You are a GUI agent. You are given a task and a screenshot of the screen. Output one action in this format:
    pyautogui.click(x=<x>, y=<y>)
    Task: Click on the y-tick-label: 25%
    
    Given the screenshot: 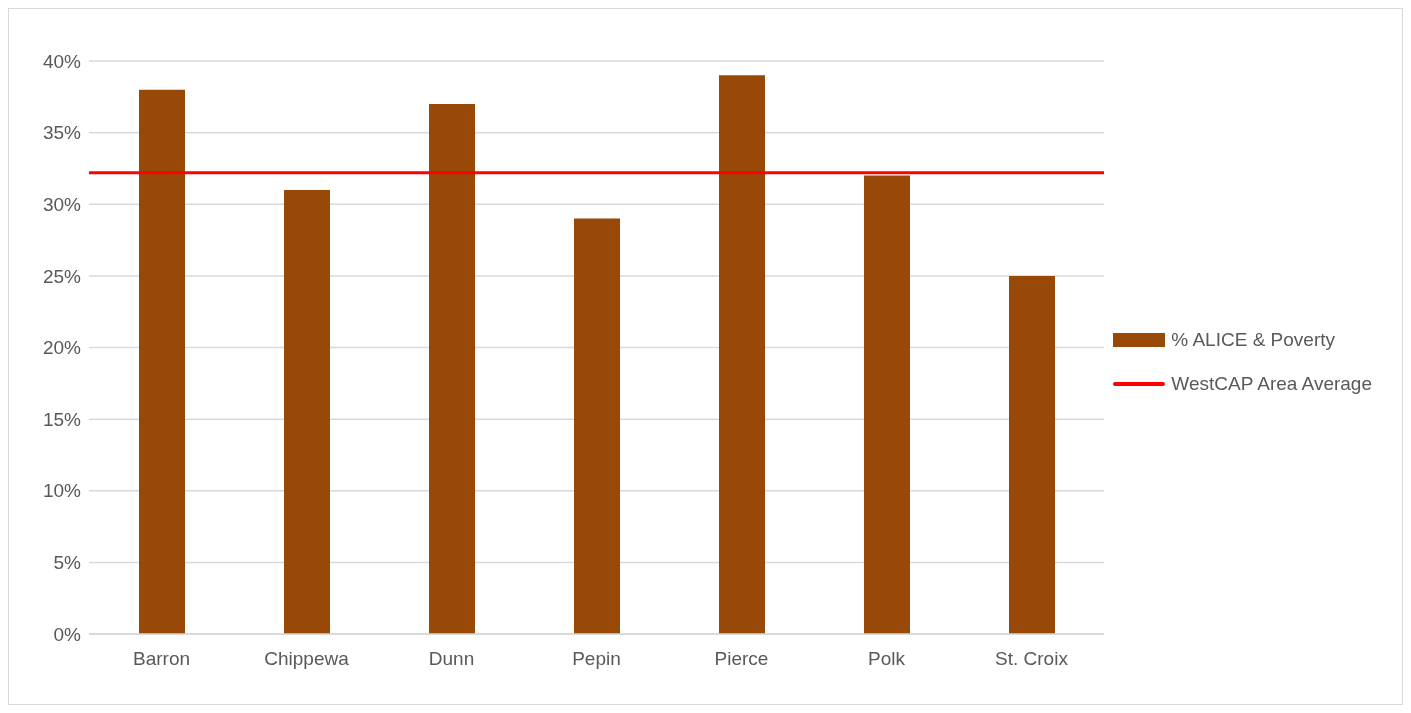 What is the action you would take?
    pyautogui.click(x=62, y=276)
    